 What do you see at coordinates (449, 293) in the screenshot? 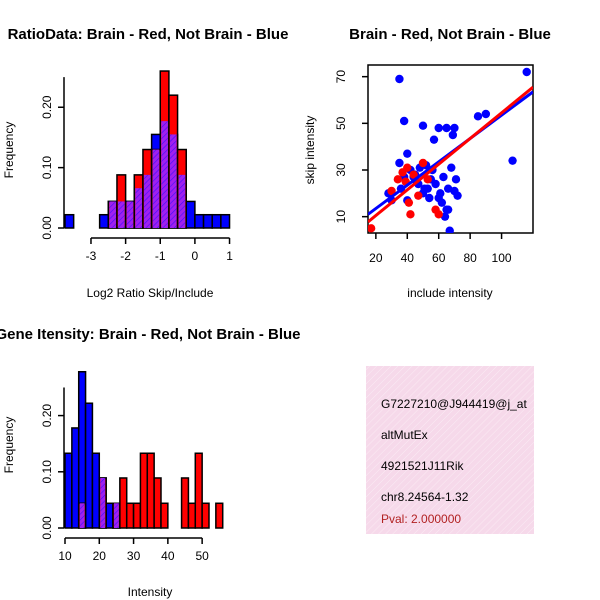
I see `scatter-xlabel: include intensity` at bounding box center [449, 293].